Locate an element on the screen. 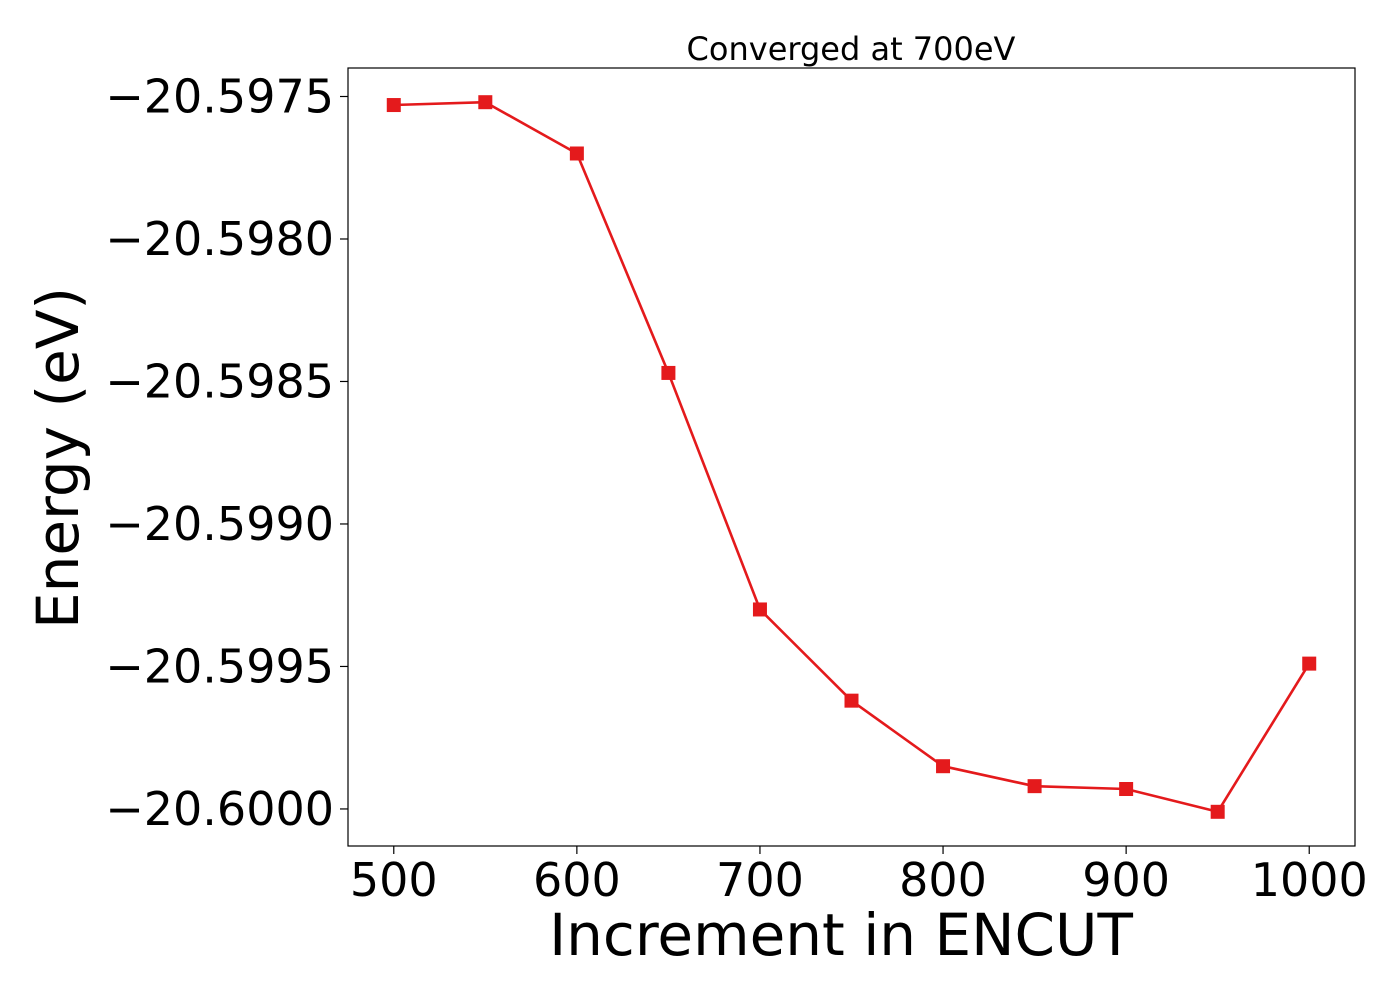 The width and height of the screenshot is (1400, 1000). y-axis-label: Energy (eV) is located at coordinates (58, 458).